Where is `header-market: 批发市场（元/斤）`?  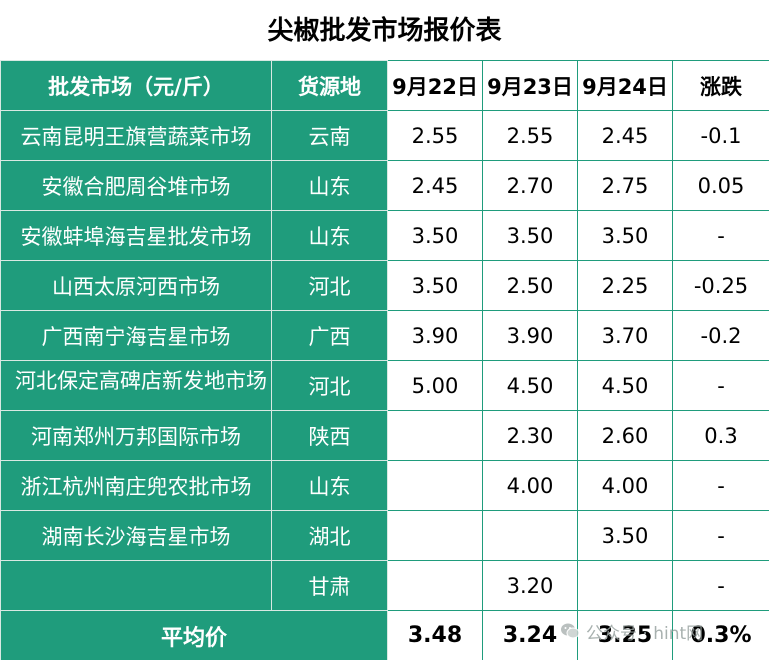 header-market: 批发市场（元/斤） is located at coordinates (136, 85).